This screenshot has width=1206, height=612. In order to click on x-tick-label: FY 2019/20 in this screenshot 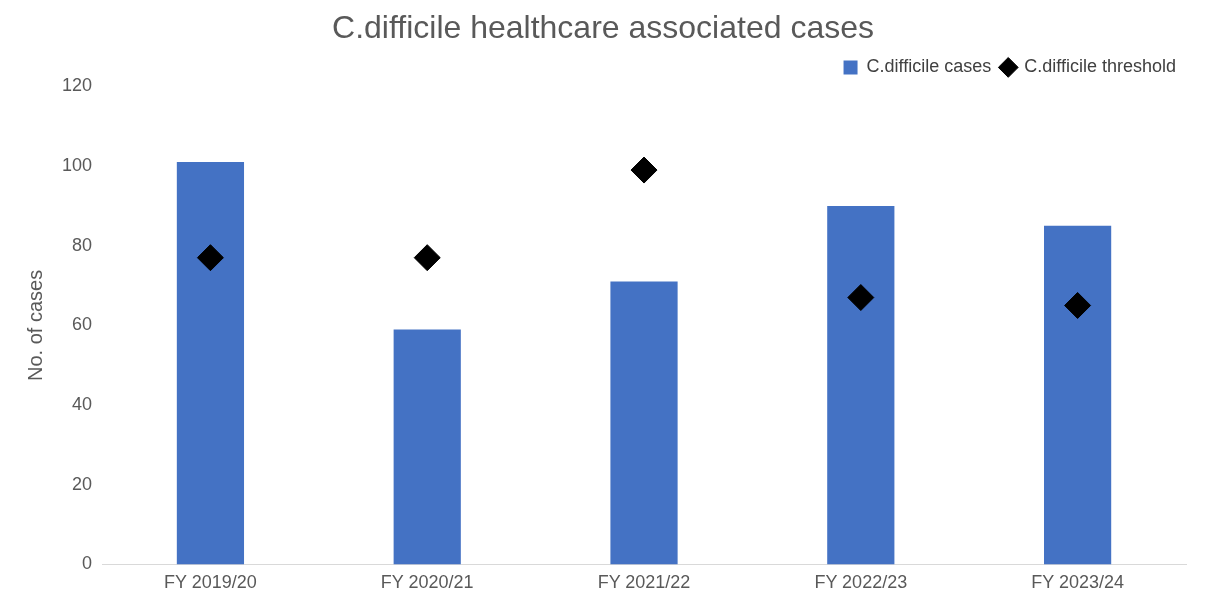, I will do `click(210, 582)`.